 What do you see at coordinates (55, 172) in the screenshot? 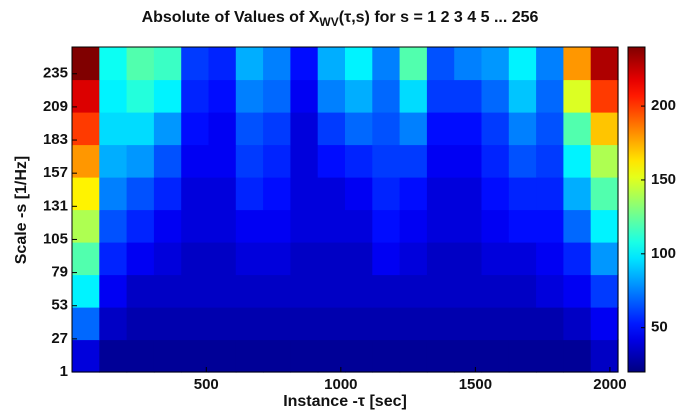
I see `y-tick-label: 157` at bounding box center [55, 172].